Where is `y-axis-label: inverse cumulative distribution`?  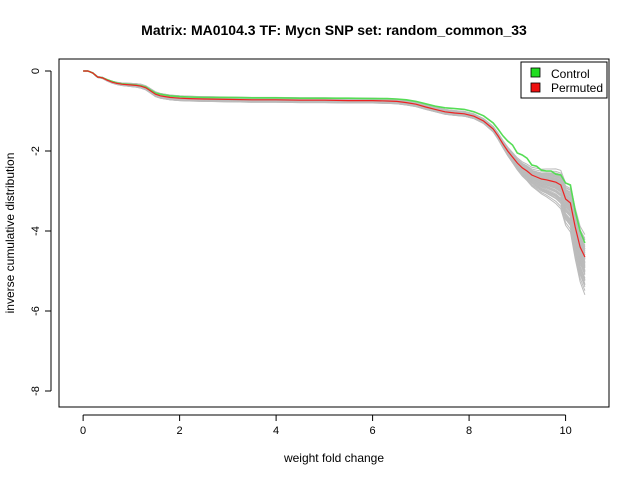 y-axis-label: inverse cumulative distribution is located at coordinates (10, 233).